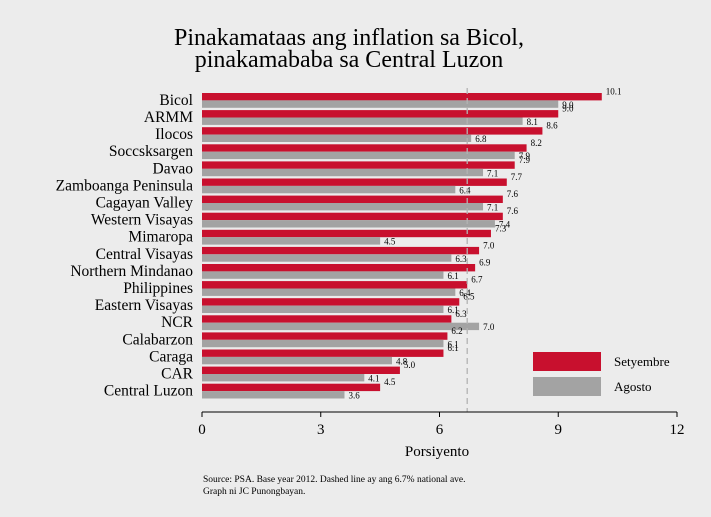 The image size is (711, 517). Describe the element at coordinates (453, 348) in the screenshot. I see `value-label-setyembre-caraga: 6.1` at that location.